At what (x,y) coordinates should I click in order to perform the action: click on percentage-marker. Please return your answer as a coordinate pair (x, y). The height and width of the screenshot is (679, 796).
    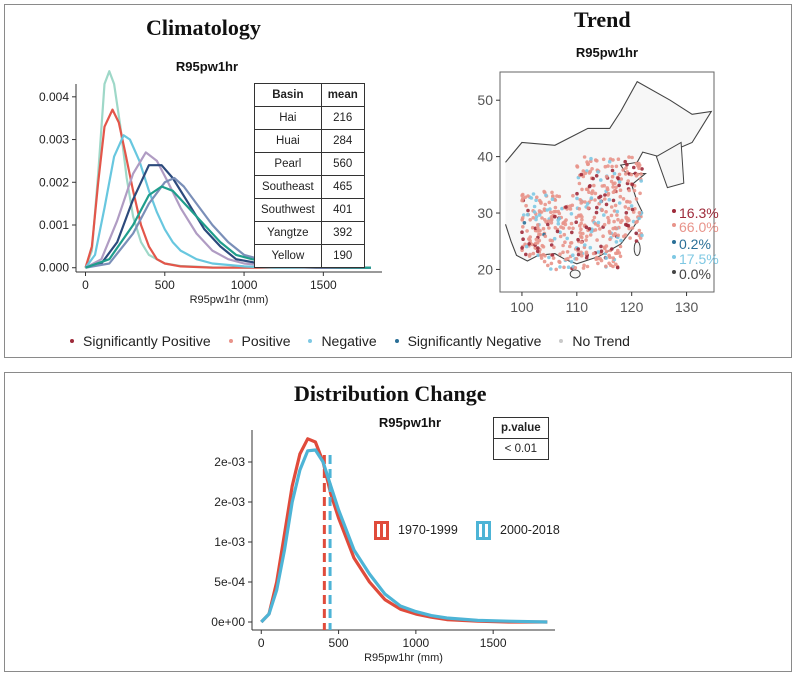
    Looking at the image, I should click on (674, 242).